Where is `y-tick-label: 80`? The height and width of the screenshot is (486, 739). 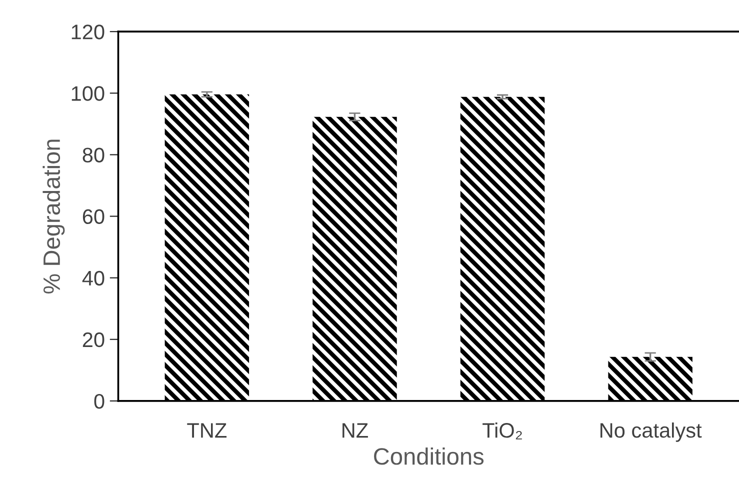 y-tick-label: 80 is located at coordinates (93, 155).